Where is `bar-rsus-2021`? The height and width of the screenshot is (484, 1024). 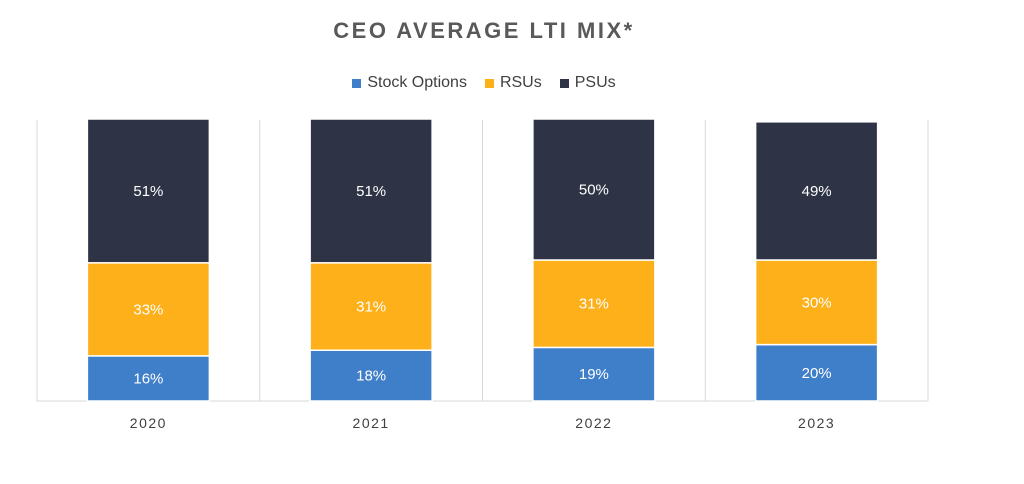 bar-rsus-2021 is located at coordinates (371, 306).